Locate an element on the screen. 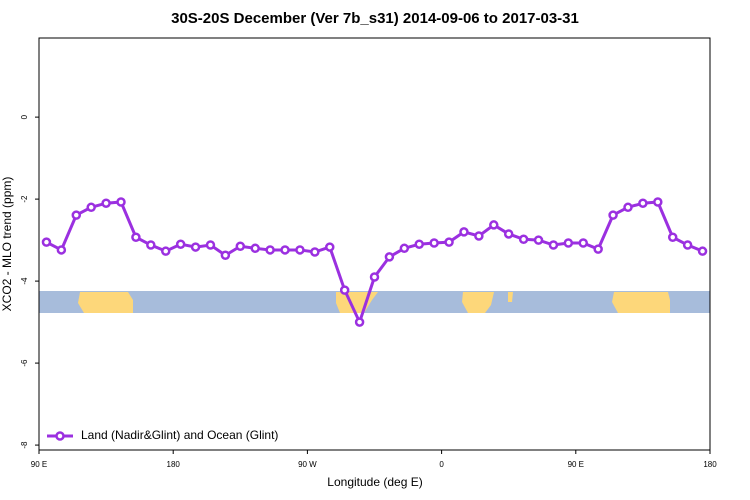 The image size is (750, 500). x-tick-label: 0 is located at coordinates (441, 464).